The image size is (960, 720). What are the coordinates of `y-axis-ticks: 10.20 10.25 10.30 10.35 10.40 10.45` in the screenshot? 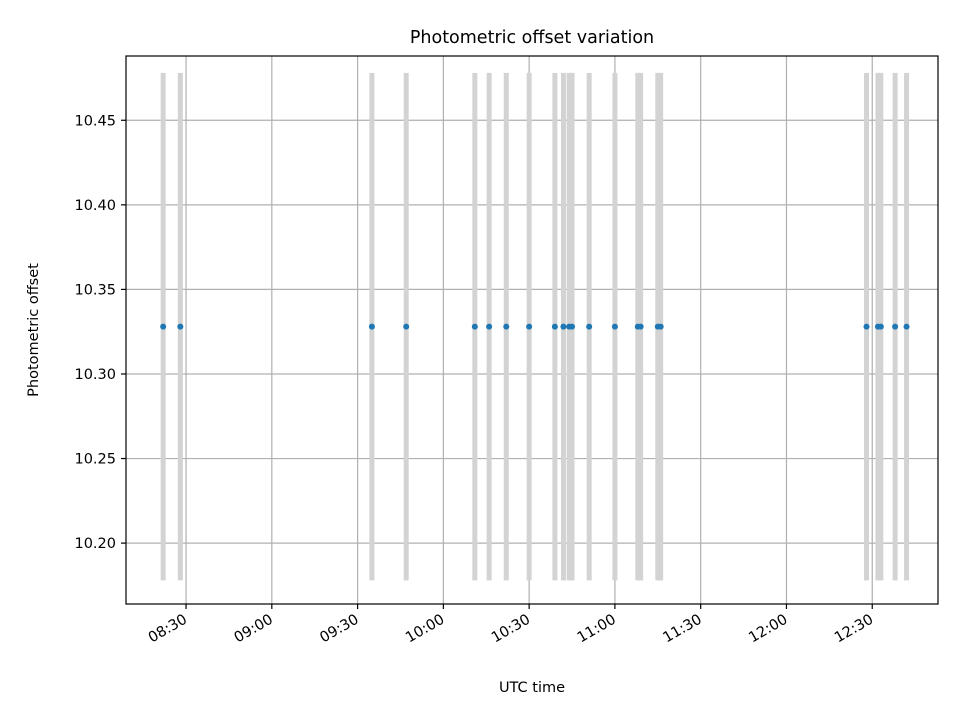 It's located at (100, 332).